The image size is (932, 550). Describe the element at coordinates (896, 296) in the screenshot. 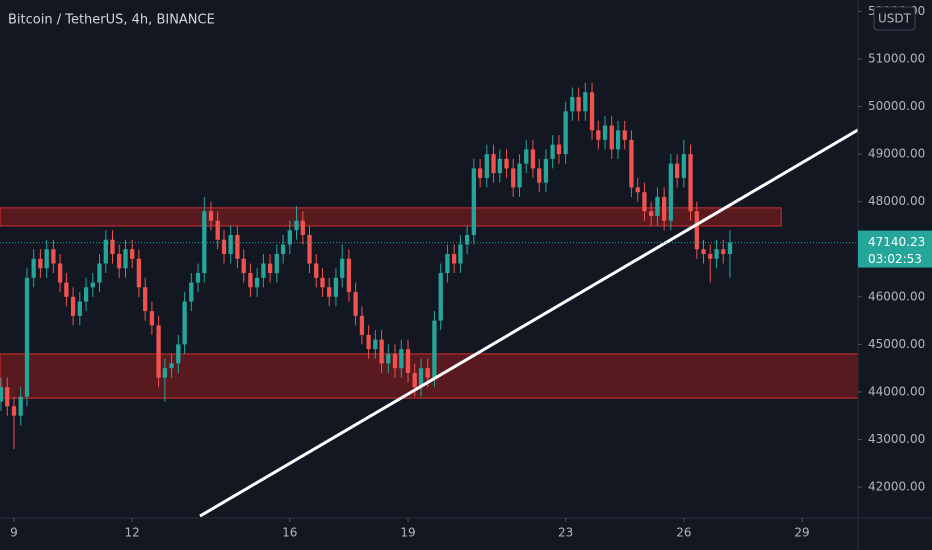

I see `y-tick-label: 46000.00` at that location.